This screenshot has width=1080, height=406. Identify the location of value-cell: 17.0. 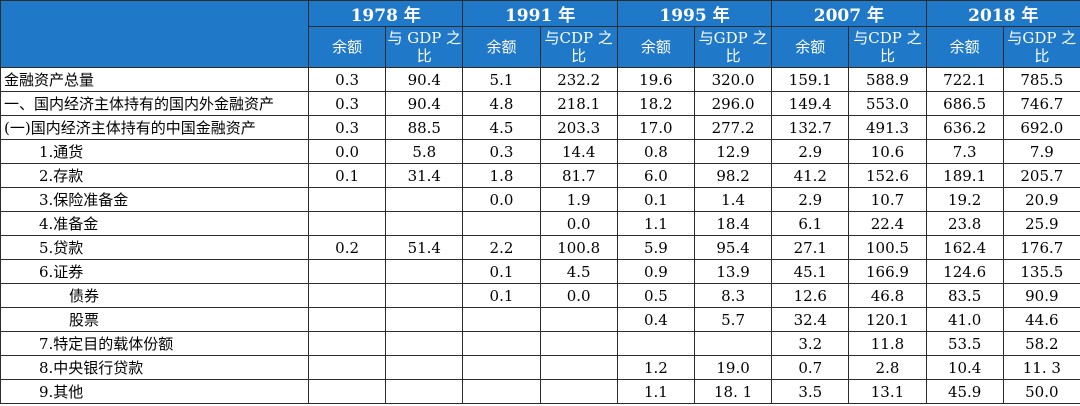
(655, 127).